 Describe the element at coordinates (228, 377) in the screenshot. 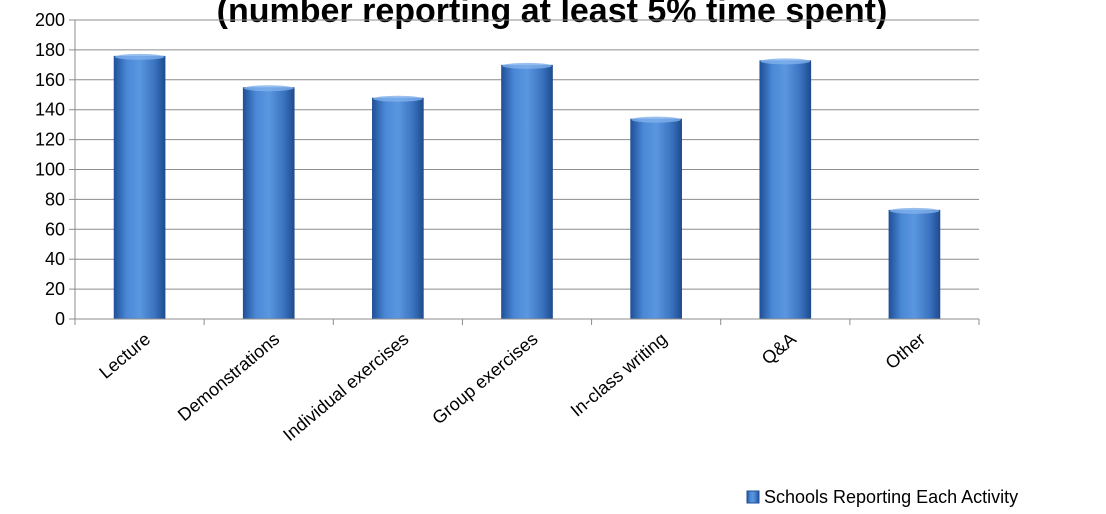

I see `x-tick-label: Demonstrations` at that location.